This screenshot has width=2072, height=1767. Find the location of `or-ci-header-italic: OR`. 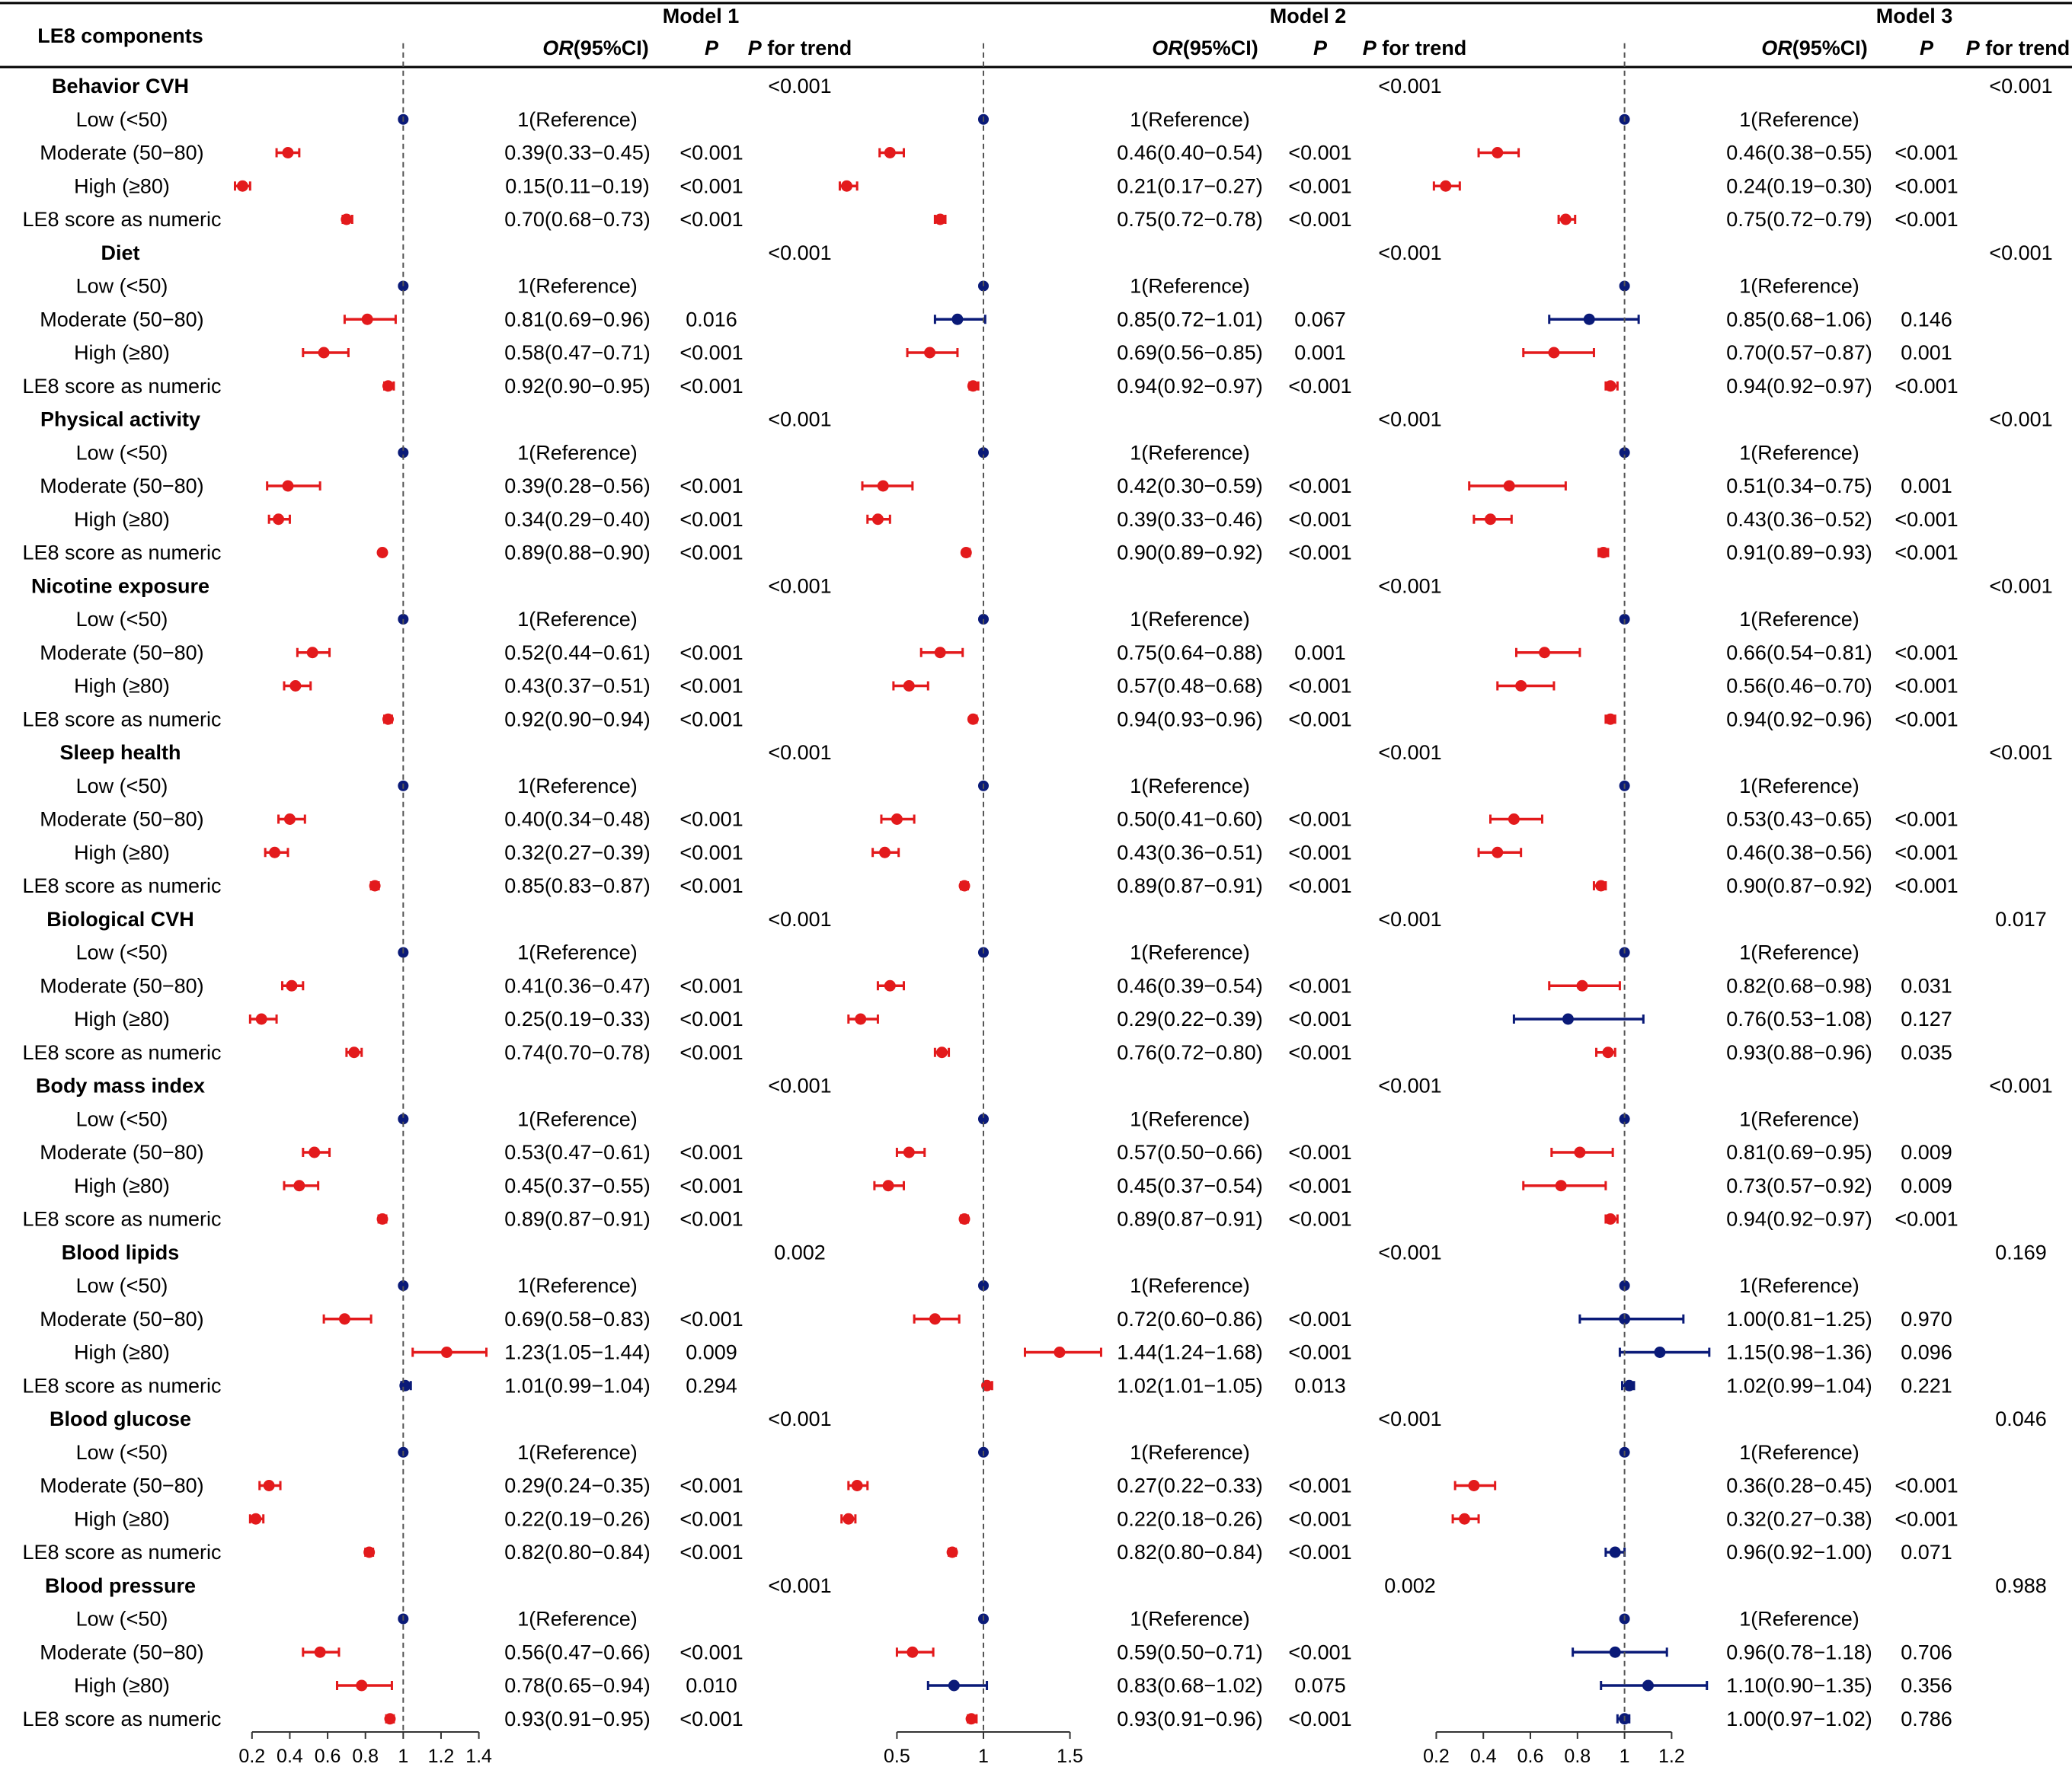

or-ci-header-italic: OR is located at coordinates (1167, 48).